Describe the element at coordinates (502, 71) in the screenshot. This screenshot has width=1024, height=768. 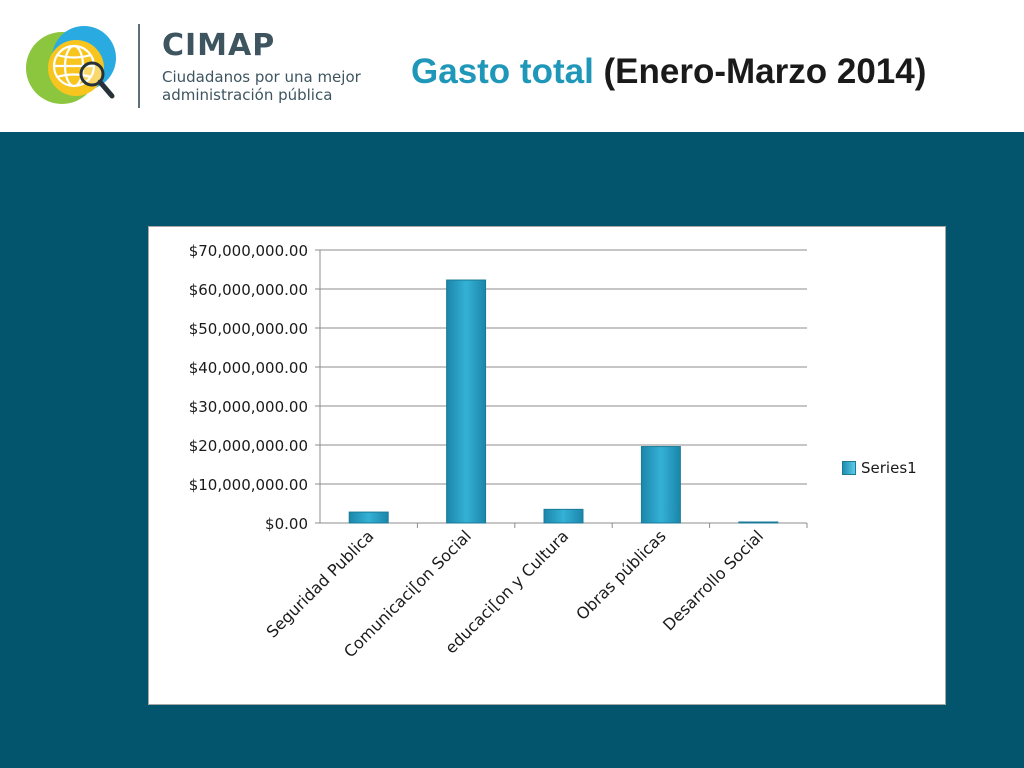
I see `title-highlight: Gasto total` at that location.